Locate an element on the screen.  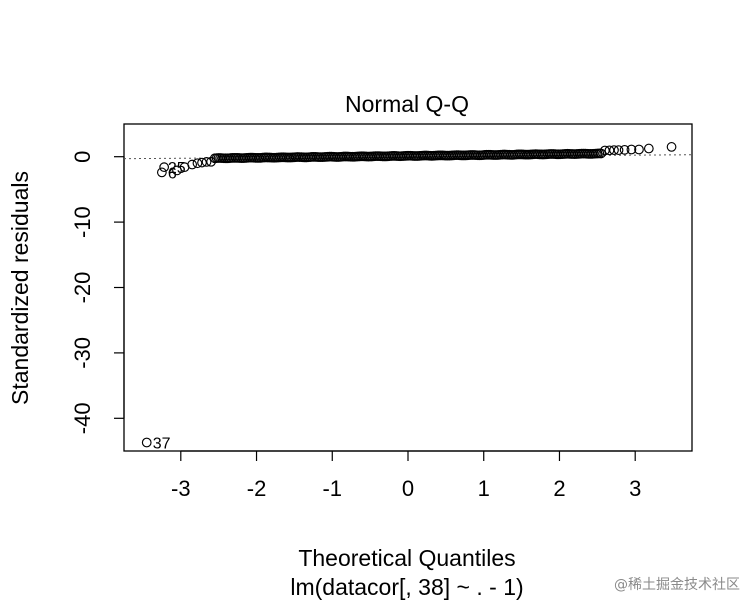
x-tick-label: 3 is located at coordinates (635, 488).